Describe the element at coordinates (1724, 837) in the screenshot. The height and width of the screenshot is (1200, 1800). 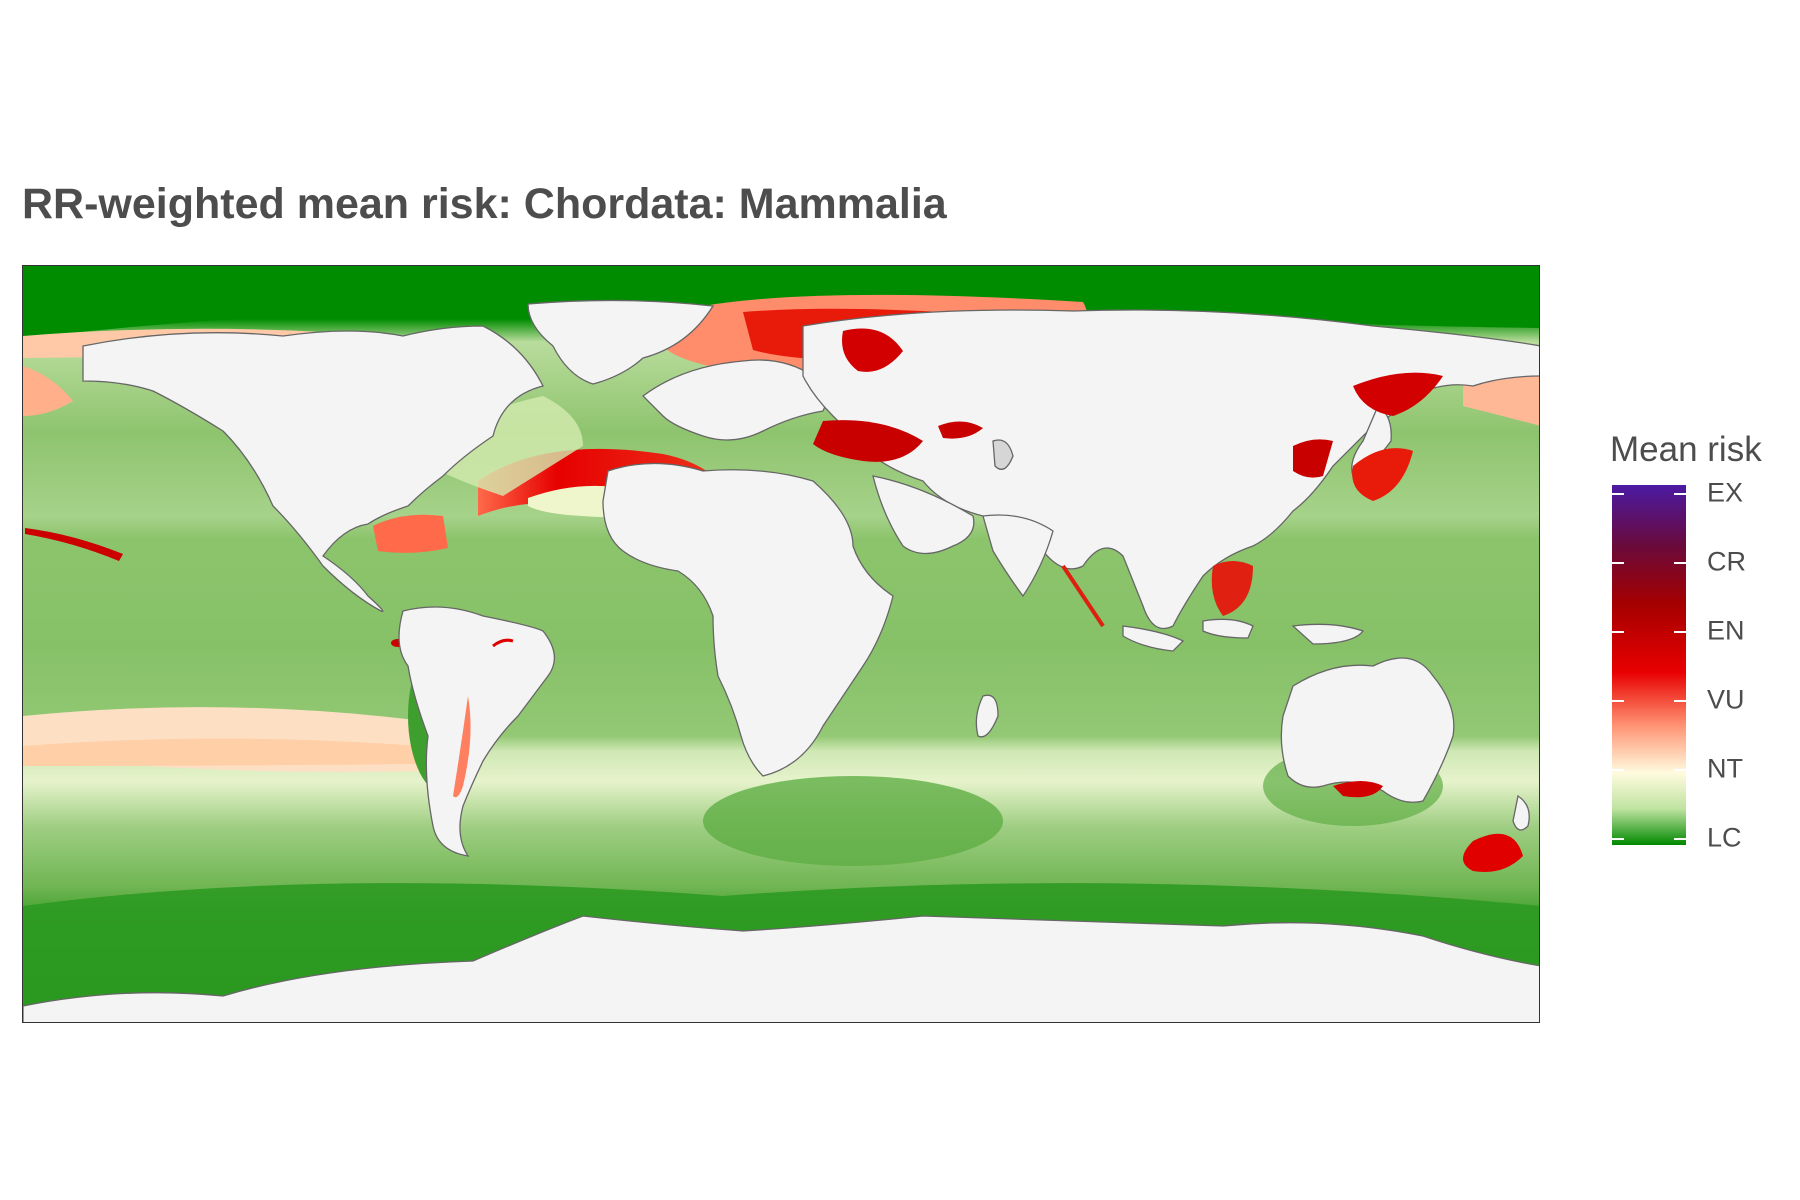
I see `legend-label-lc: LC` at that location.